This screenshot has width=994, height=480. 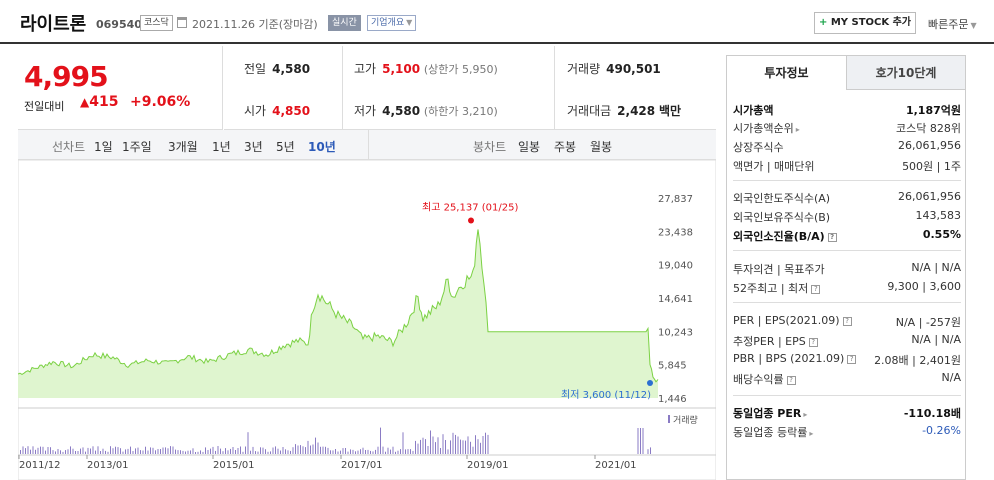 What do you see at coordinates (85, 102) in the screenshot?
I see `up-triangle-icon: ▲` at bounding box center [85, 102].